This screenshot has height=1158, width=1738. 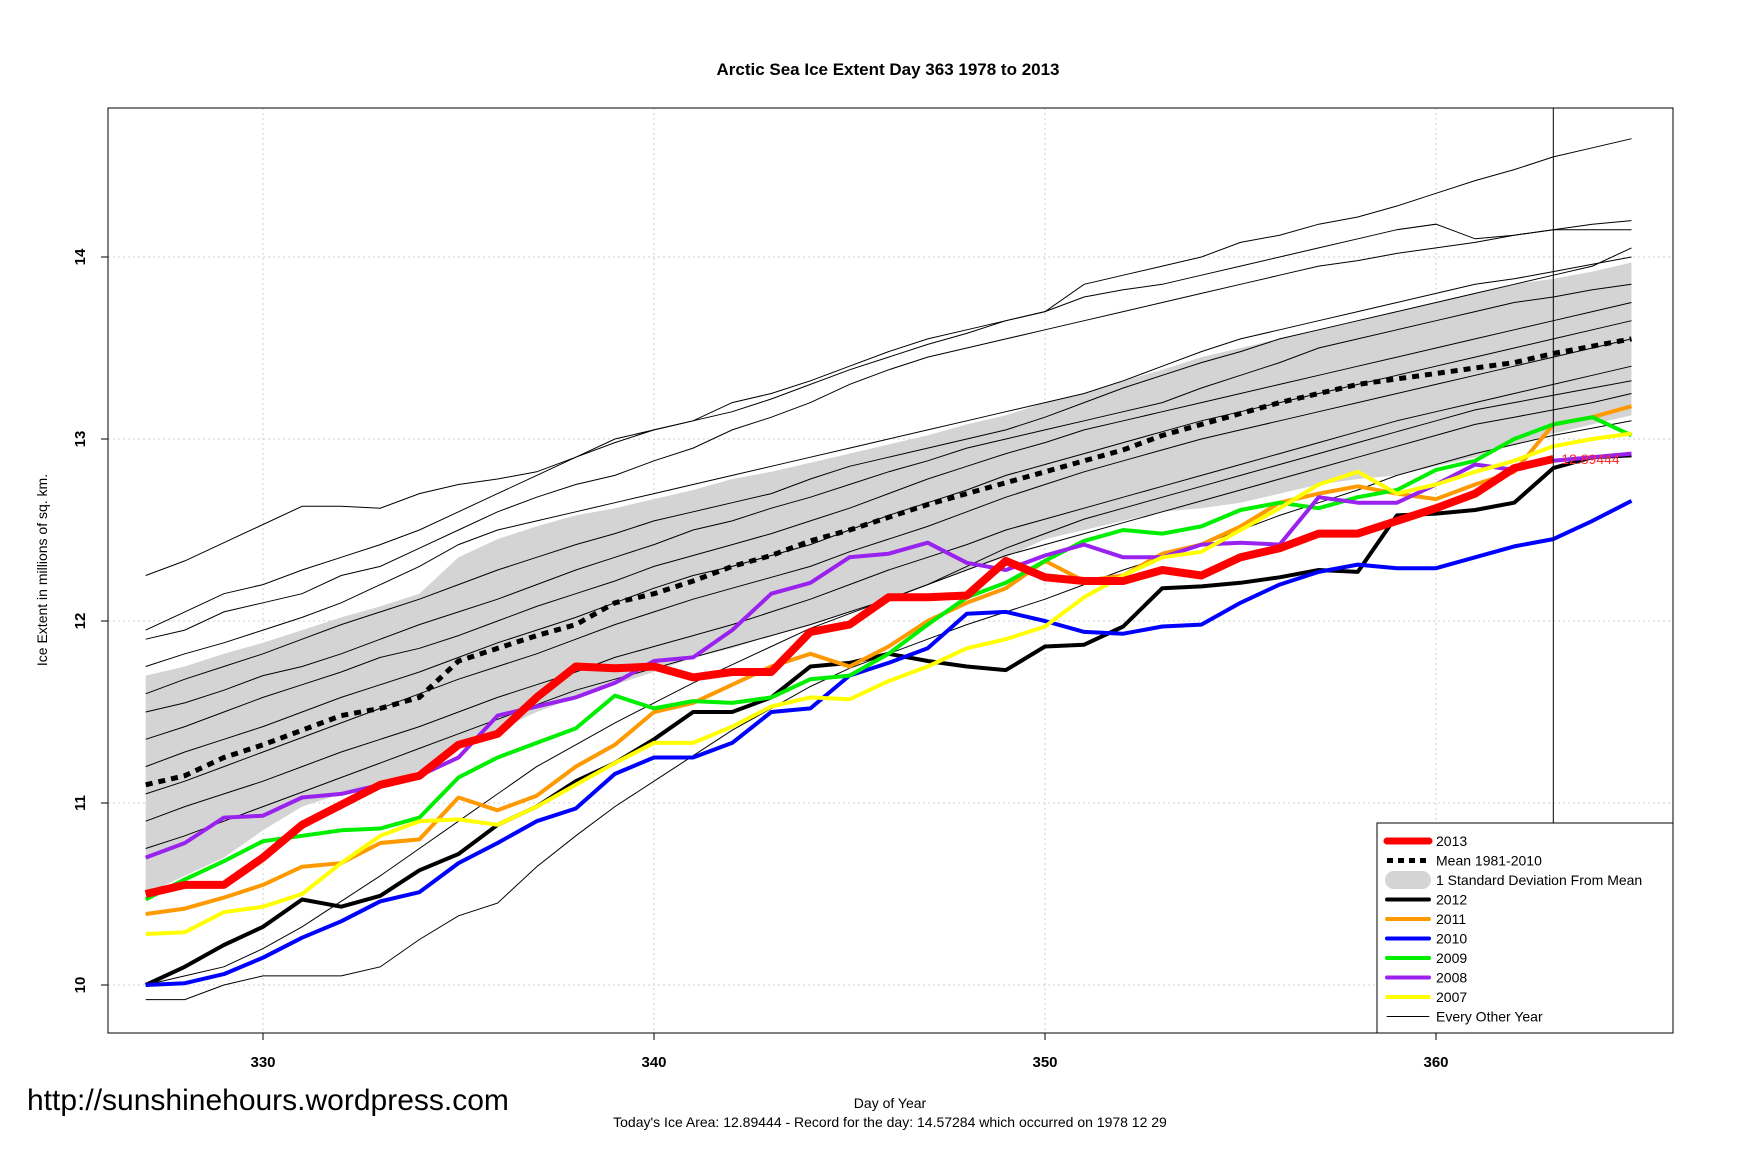 I want to click on legend-label: 2008, so click(x=1451, y=978).